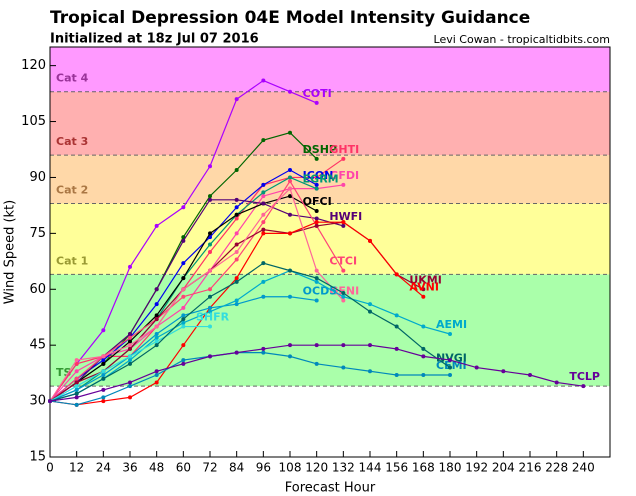 Image resolution: width=636 pixels, height=496 pixels. What do you see at coordinates (396, 468) in the screenshot?
I see `x-tick-label: 156` at bounding box center [396, 468].